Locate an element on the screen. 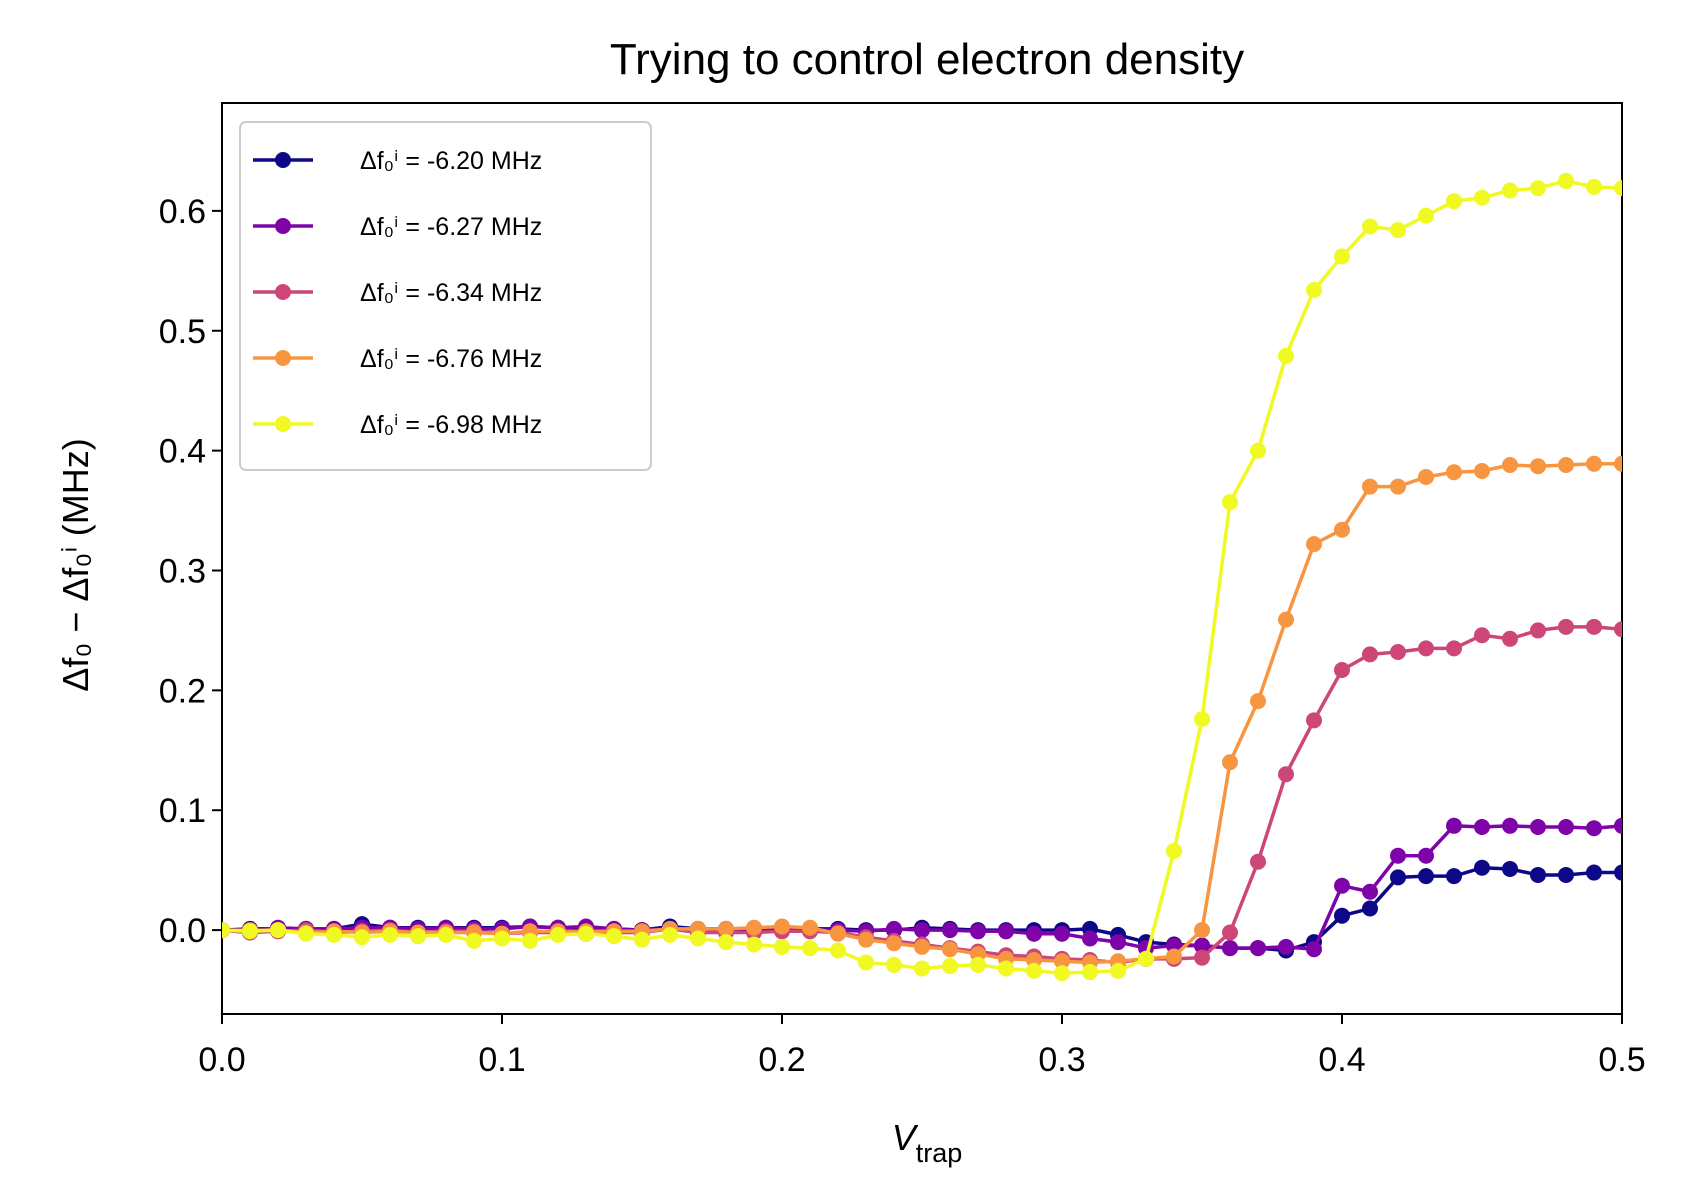  legend-entry: Δf₀ⁱ = -6.27 MHz is located at coordinates (397, 227).